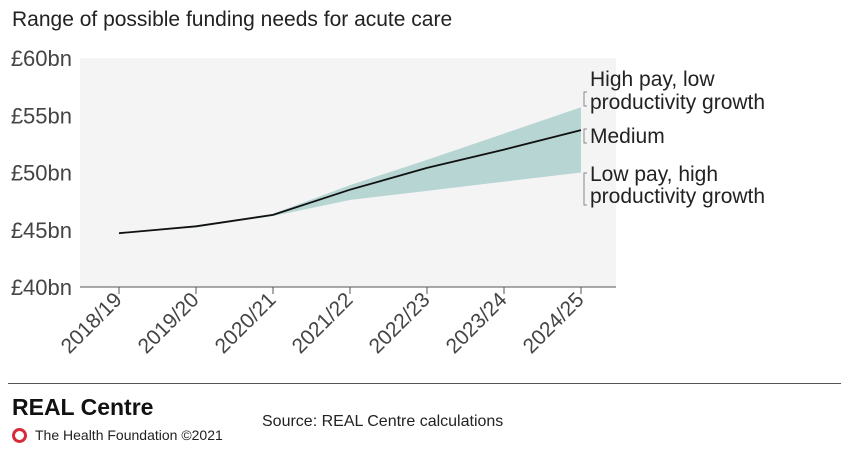  What do you see at coordinates (129, 435) in the screenshot?
I see `org-name: The Health Foundation ©2021` at bounding box center [129, 435].